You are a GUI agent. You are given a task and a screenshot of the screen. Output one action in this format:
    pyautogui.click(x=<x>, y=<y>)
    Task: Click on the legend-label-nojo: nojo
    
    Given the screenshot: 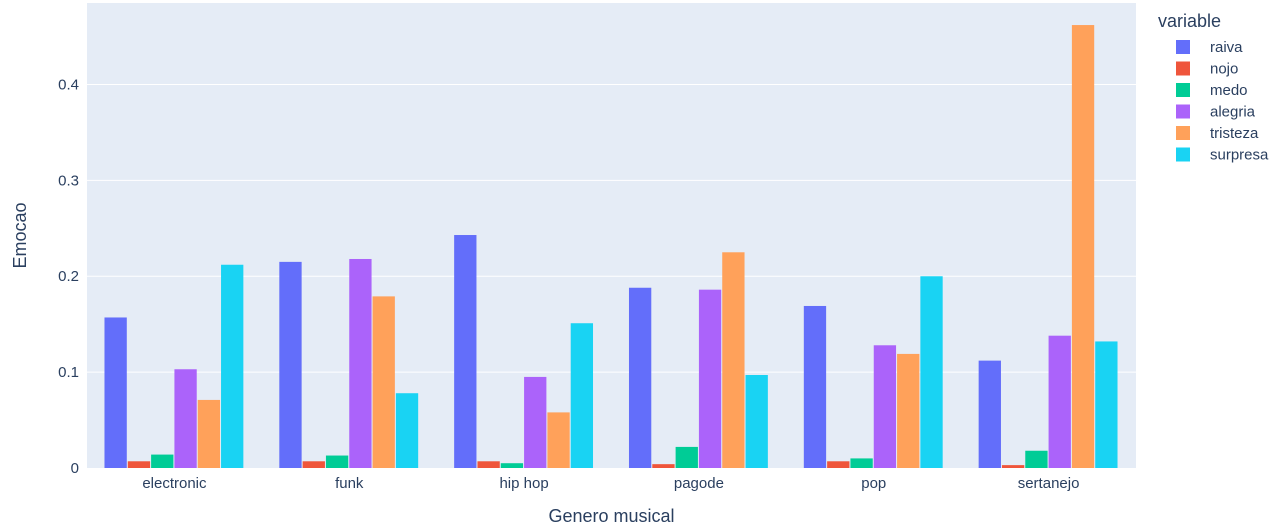 What is the action you would take?
    pyautogui.click(x=1224, y=69)
    